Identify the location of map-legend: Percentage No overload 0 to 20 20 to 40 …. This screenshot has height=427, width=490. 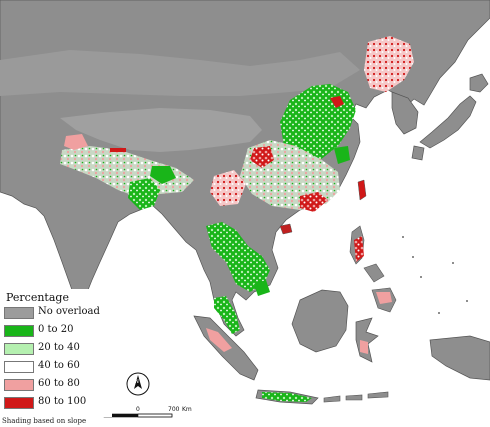
(56, 353).